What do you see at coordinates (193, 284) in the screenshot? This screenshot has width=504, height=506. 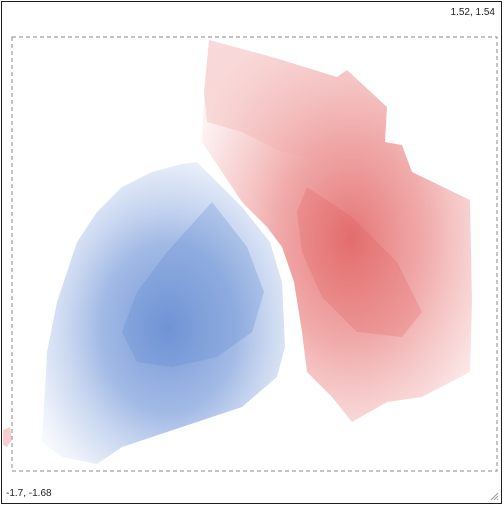 I see `blue-density-core` at bounding box center [193, 284].